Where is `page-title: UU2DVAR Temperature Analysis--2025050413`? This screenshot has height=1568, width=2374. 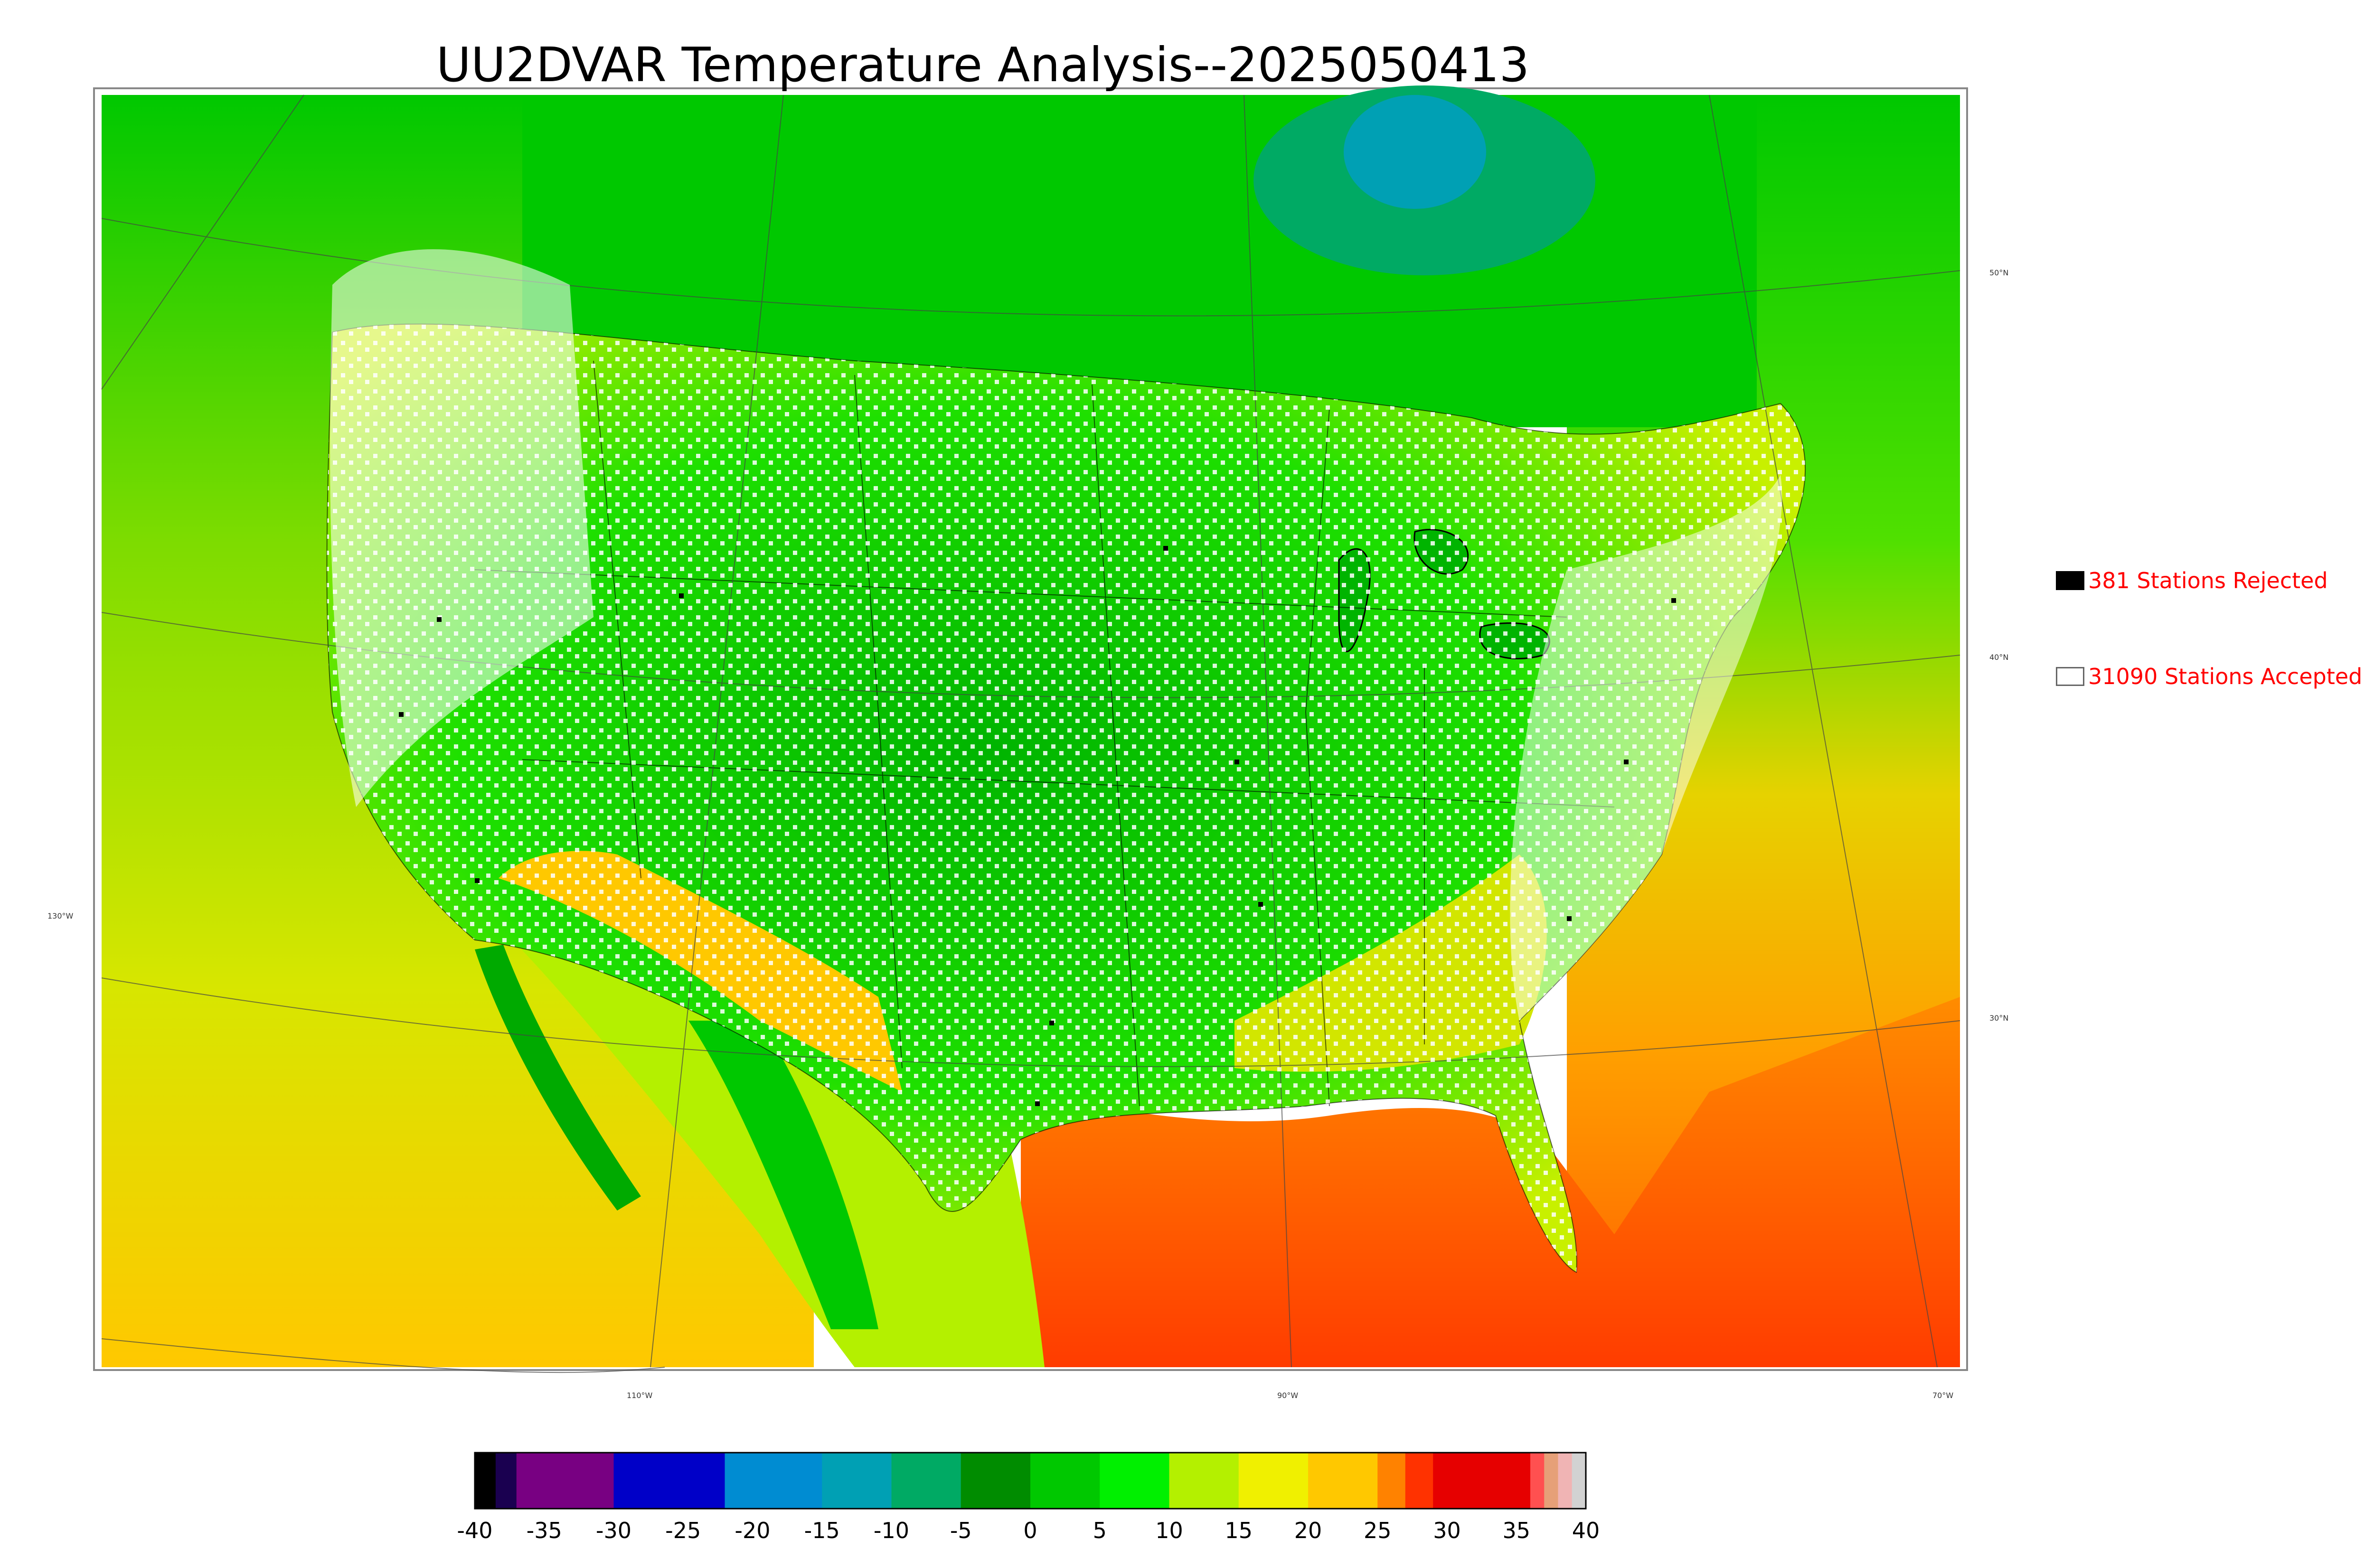
page-title: UU2DVAR Temperature Analysis--2025050413 is located at coordinates (983, 65).